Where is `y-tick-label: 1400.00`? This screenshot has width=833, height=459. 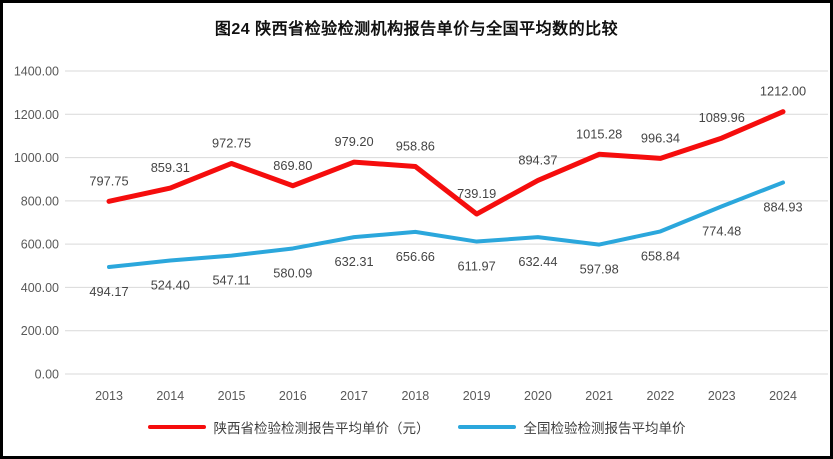
y-tick-label: 1400.00 is located at coordinates (36, 72).